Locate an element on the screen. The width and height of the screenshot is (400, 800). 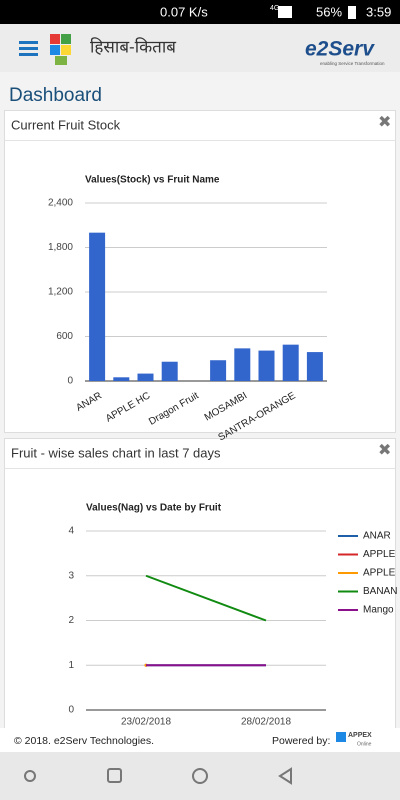
battery-level: 56% is located at coordinates (329, 11).